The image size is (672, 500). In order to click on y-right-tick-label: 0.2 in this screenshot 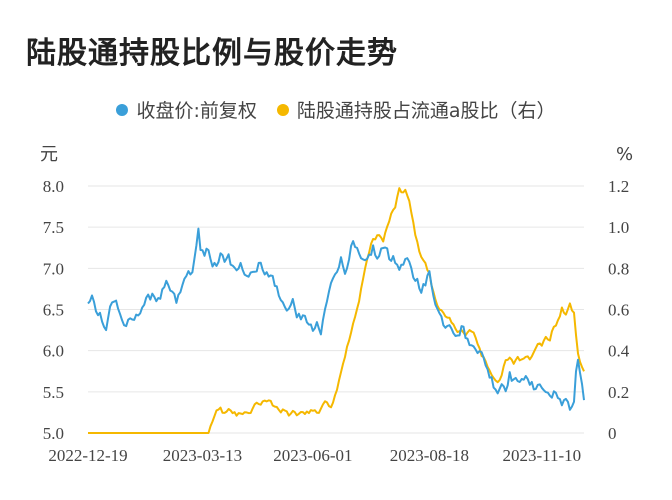, I will do `click(618, 392)`.